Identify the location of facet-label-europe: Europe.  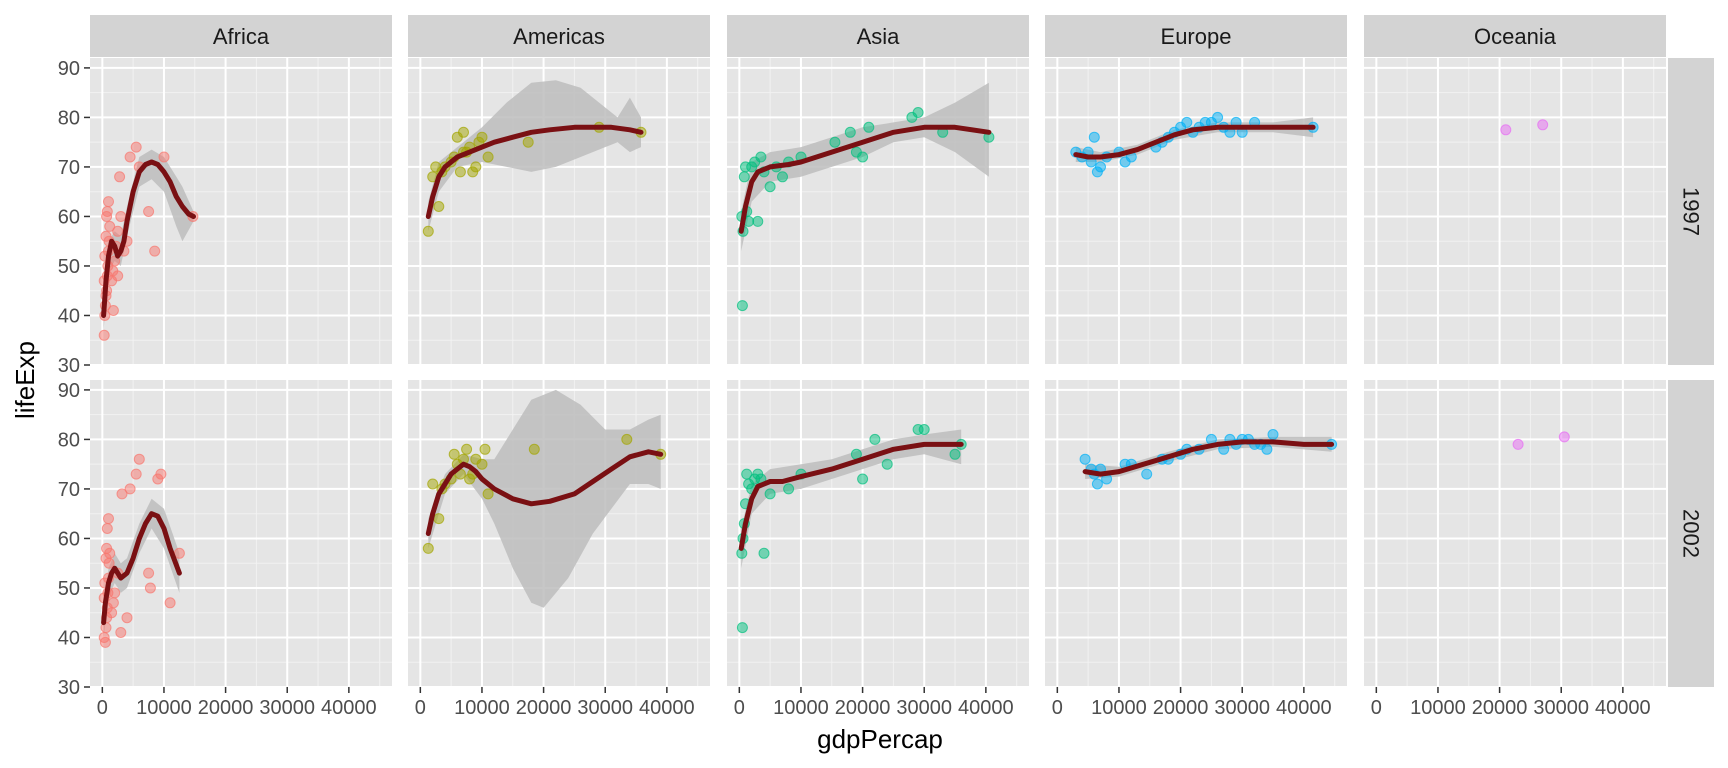
(1196, 36).